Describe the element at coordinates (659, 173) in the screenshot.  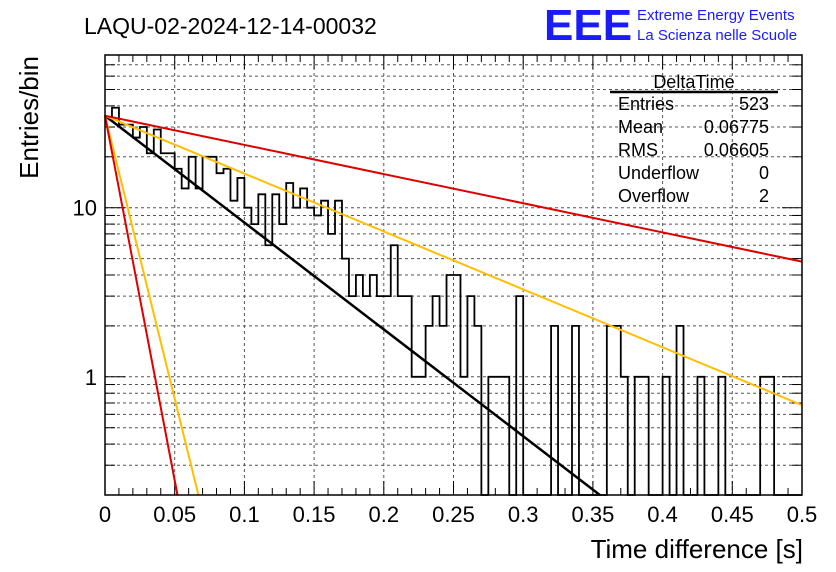
I see `stats-label: Underflow` at that location.